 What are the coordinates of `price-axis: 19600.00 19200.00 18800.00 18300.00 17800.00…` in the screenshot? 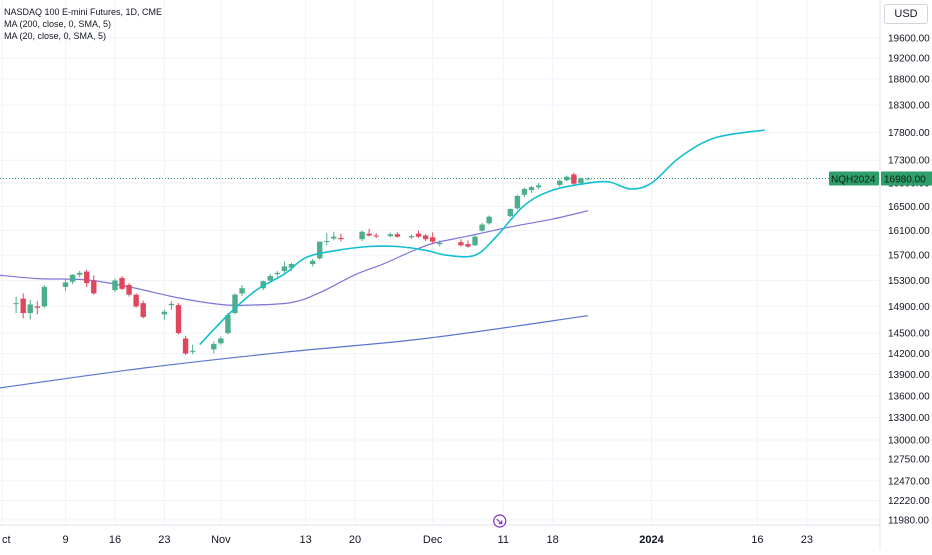 It's located at (909, 280).